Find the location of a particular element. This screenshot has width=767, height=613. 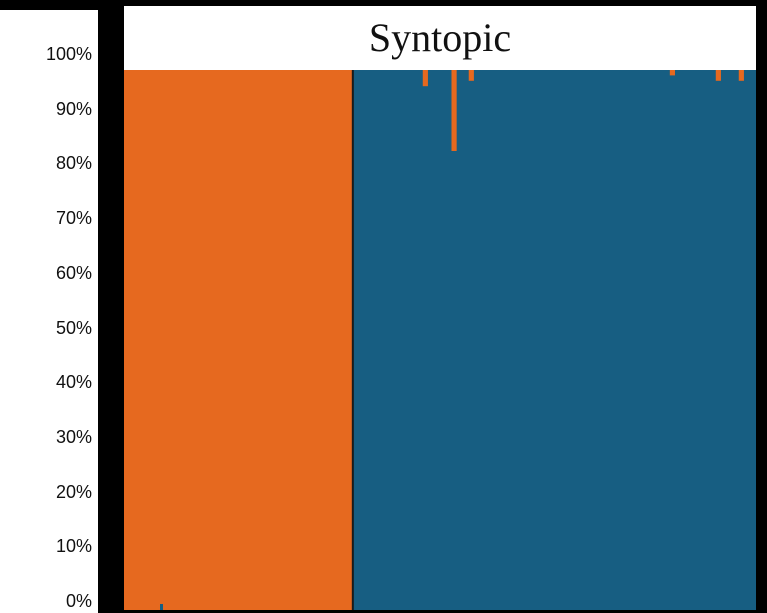

y-tick-label: 50% is located at coordinates (73, 327).